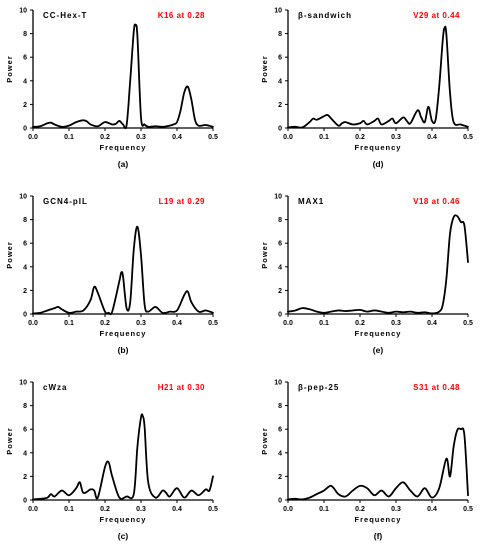 The height and width of the screenshot is (550, 495). I want to click on panel-title: cWza, so click(55, 387).